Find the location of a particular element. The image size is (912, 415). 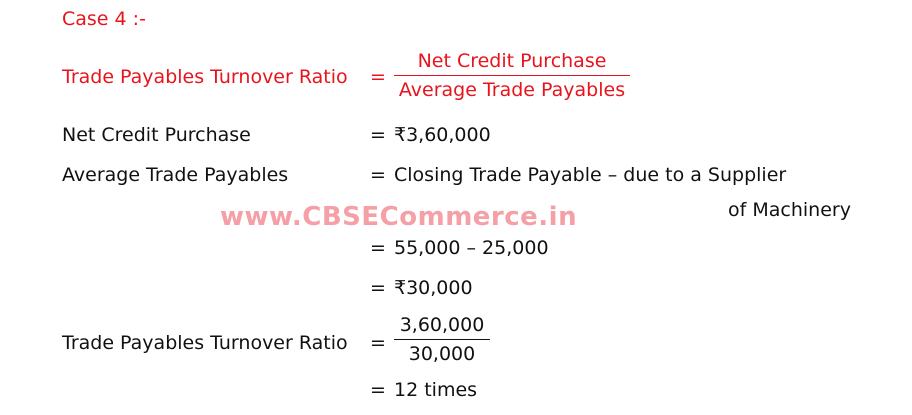

line-value-continued: of Machinery is located at coordinates (789, 210).